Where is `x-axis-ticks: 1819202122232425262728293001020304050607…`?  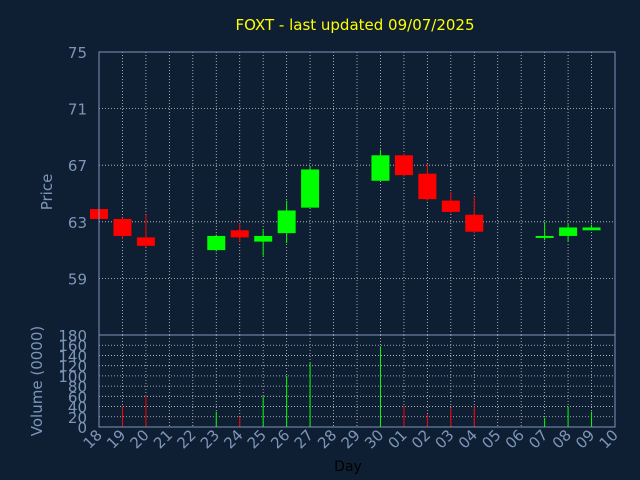 x-axis-ticks: 1819202122232425262728293001020304050607… is located at coordinates (351, 439).